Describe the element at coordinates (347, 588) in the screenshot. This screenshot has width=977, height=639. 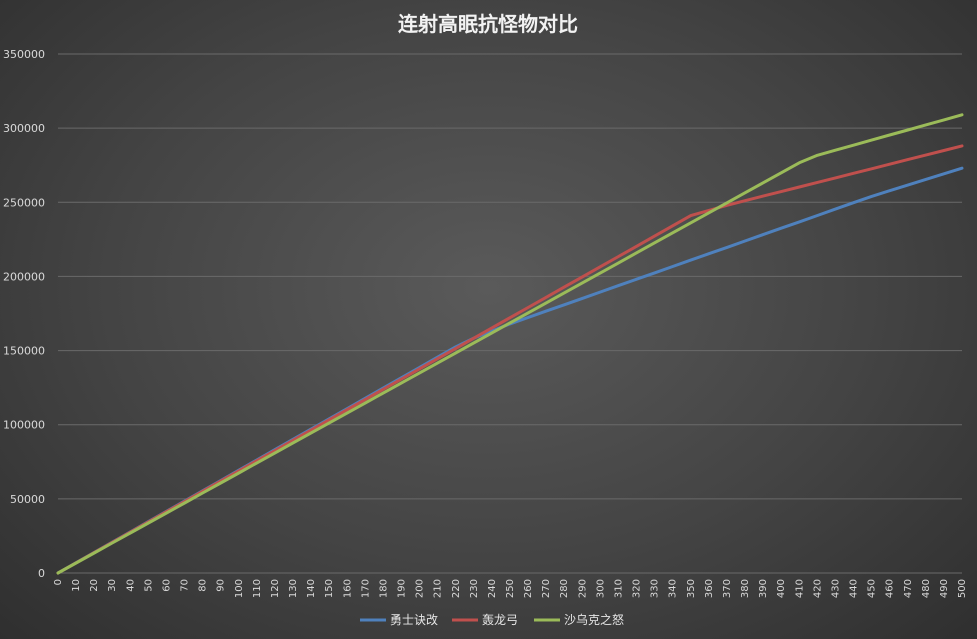
I see `x-tick-label: 160` at that location.